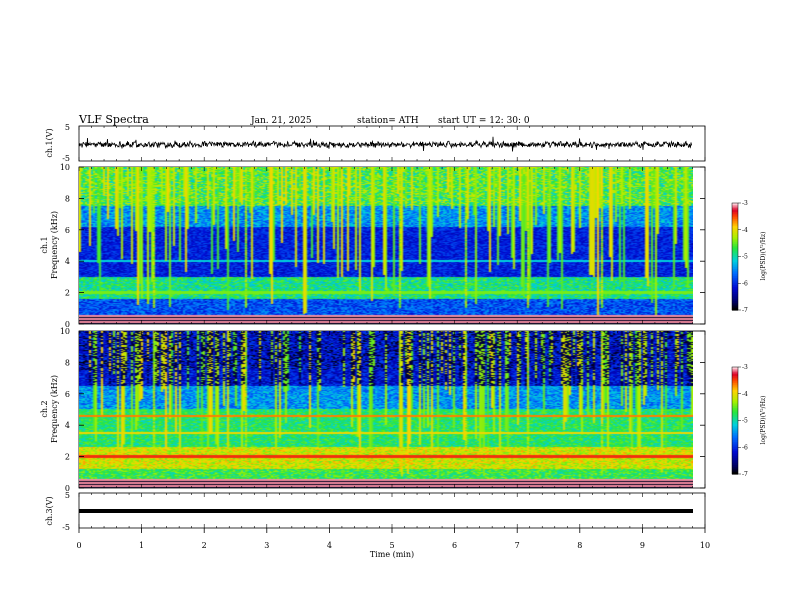 The width and height of the screenshot is (792, 616). What do you see at coordinates (66, 527) in the screenshot?
I see `ch3-ytick-bottom: -5` at bounding box center [66, 527].